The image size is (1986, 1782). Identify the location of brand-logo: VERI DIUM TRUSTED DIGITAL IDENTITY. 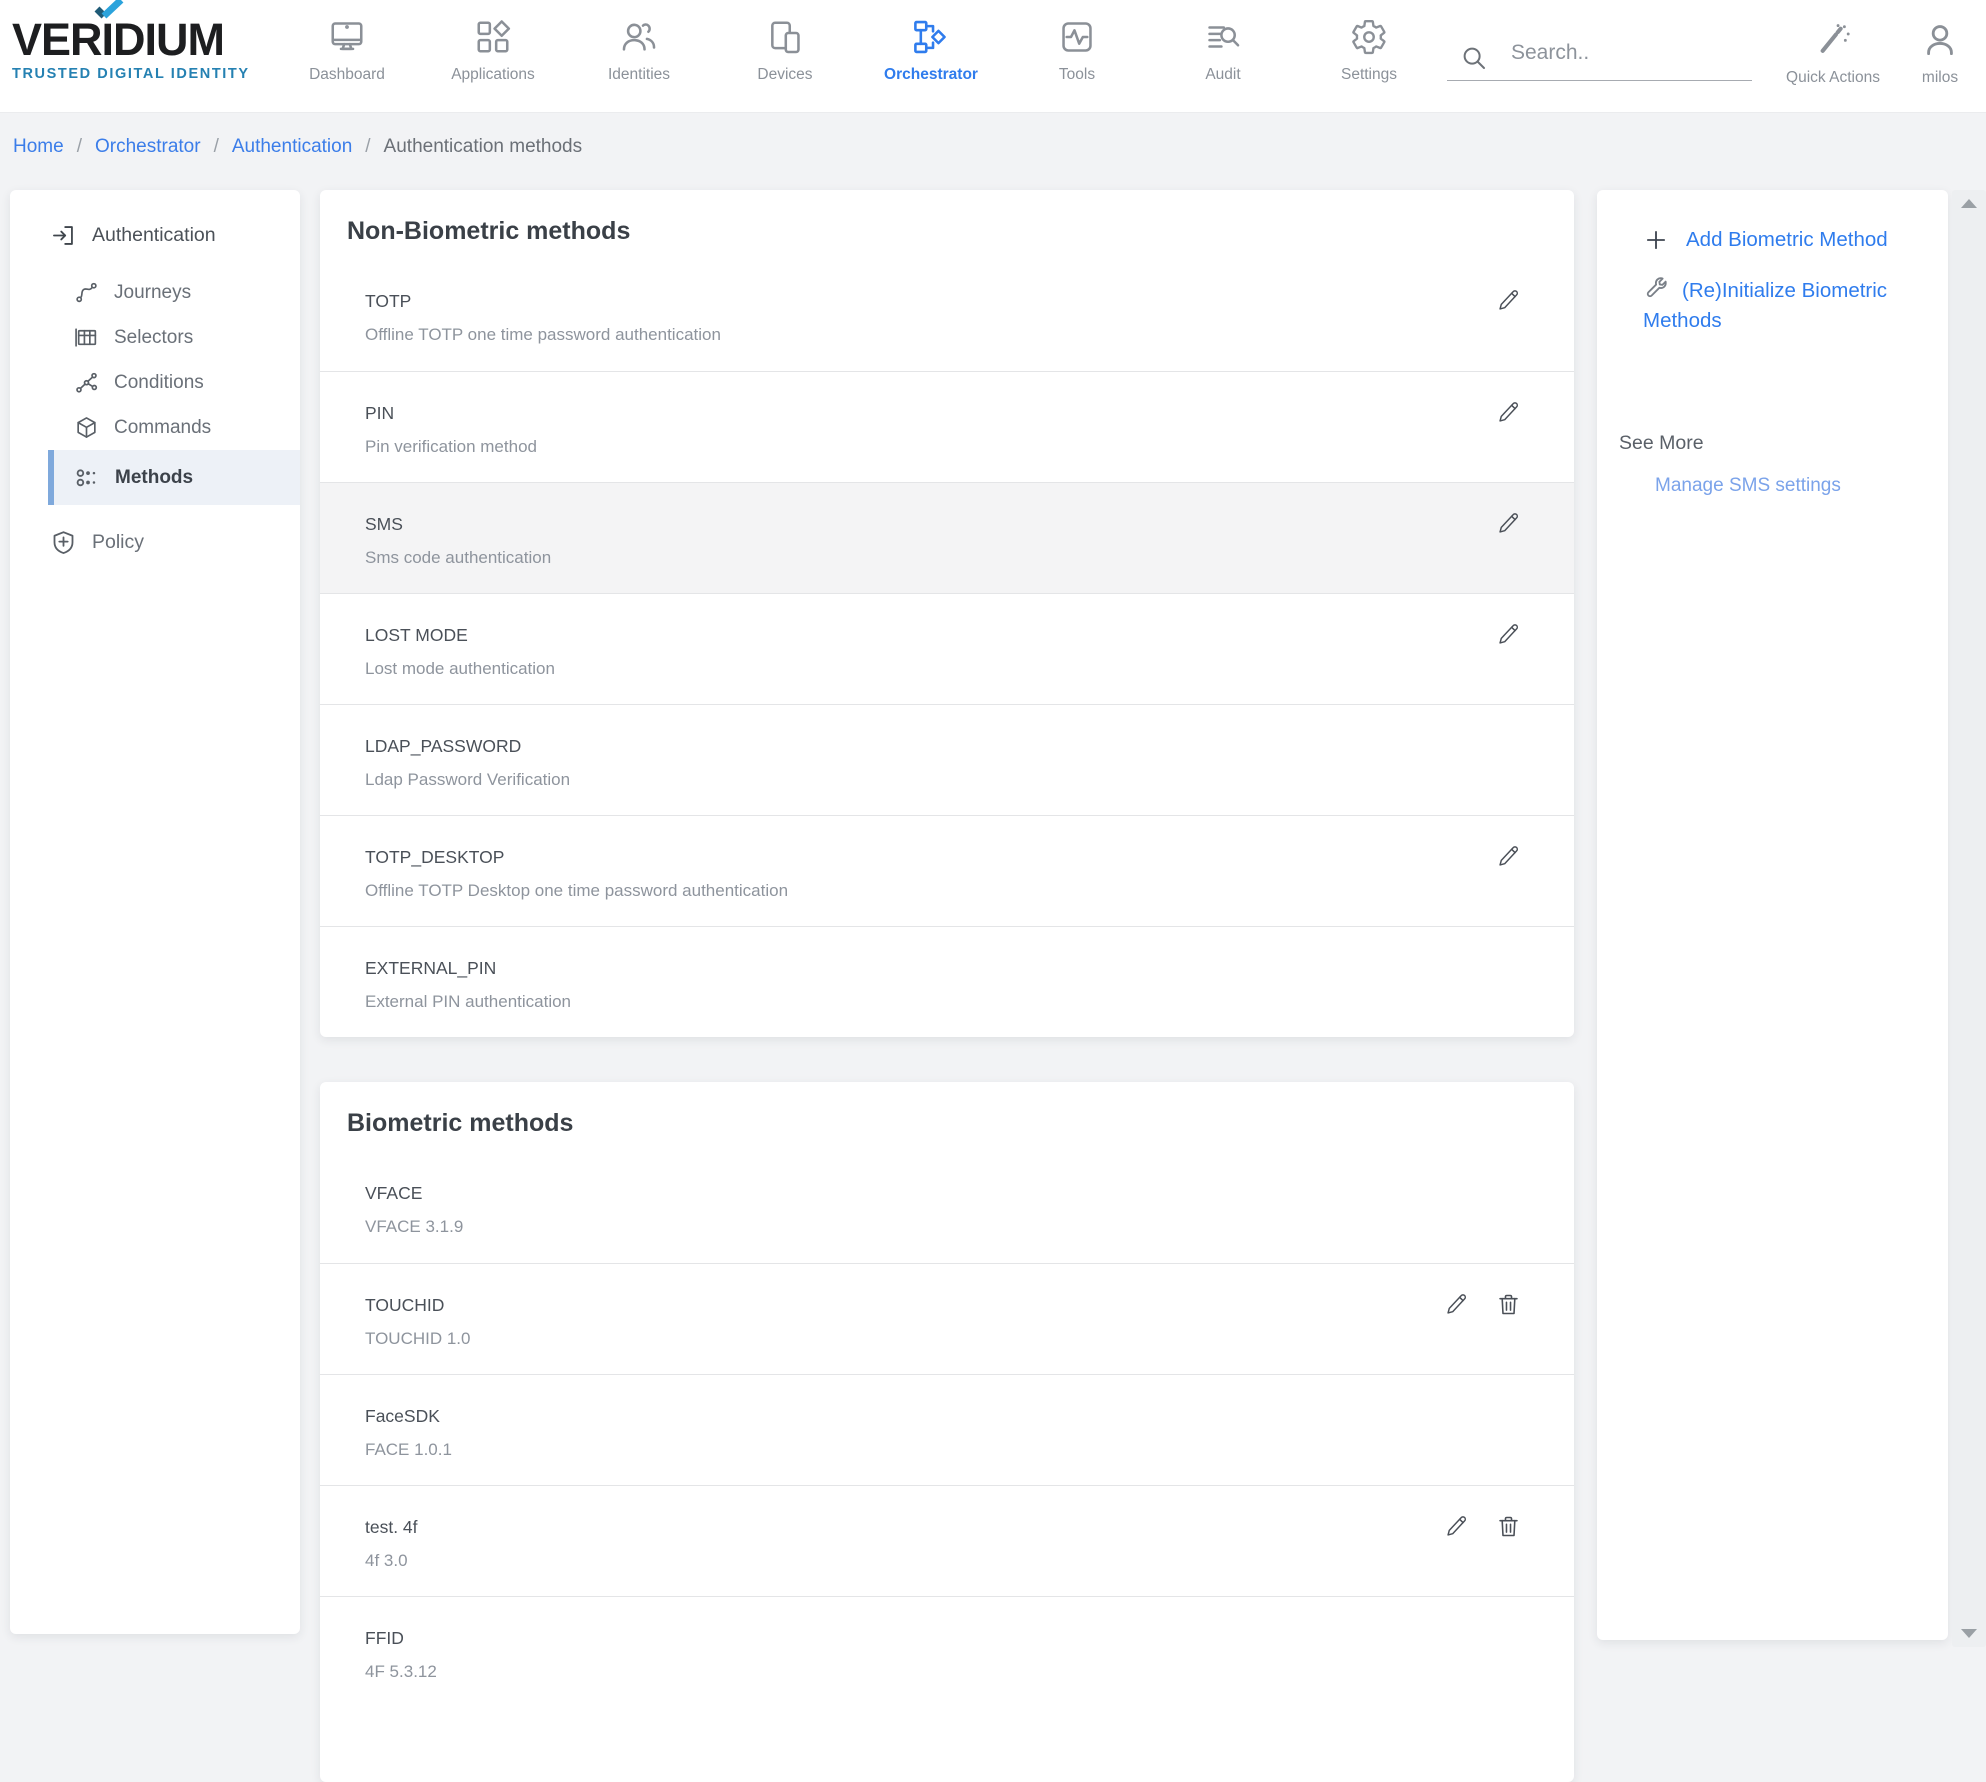
(131, 41).